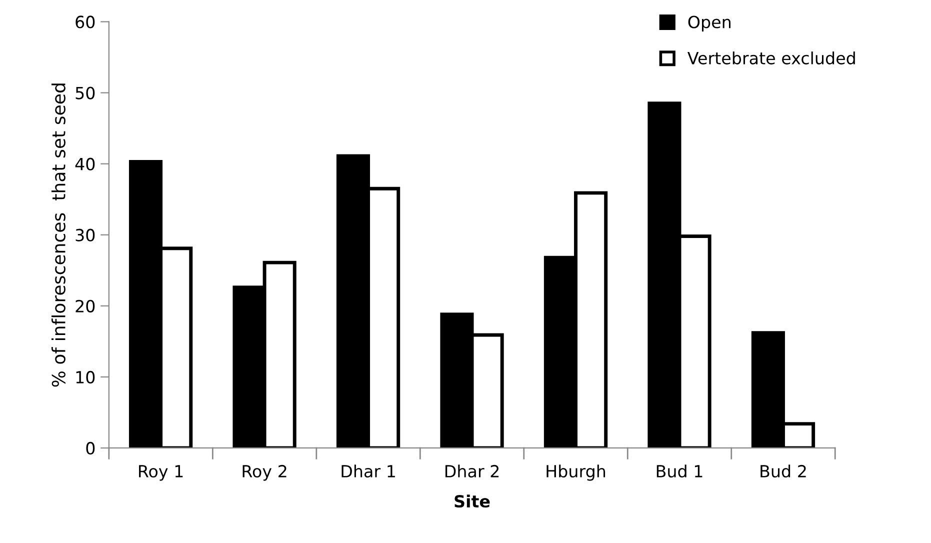 This screenshot has width=931, height=543. I want to click on y-tick-label: 20, so click(85, 306).